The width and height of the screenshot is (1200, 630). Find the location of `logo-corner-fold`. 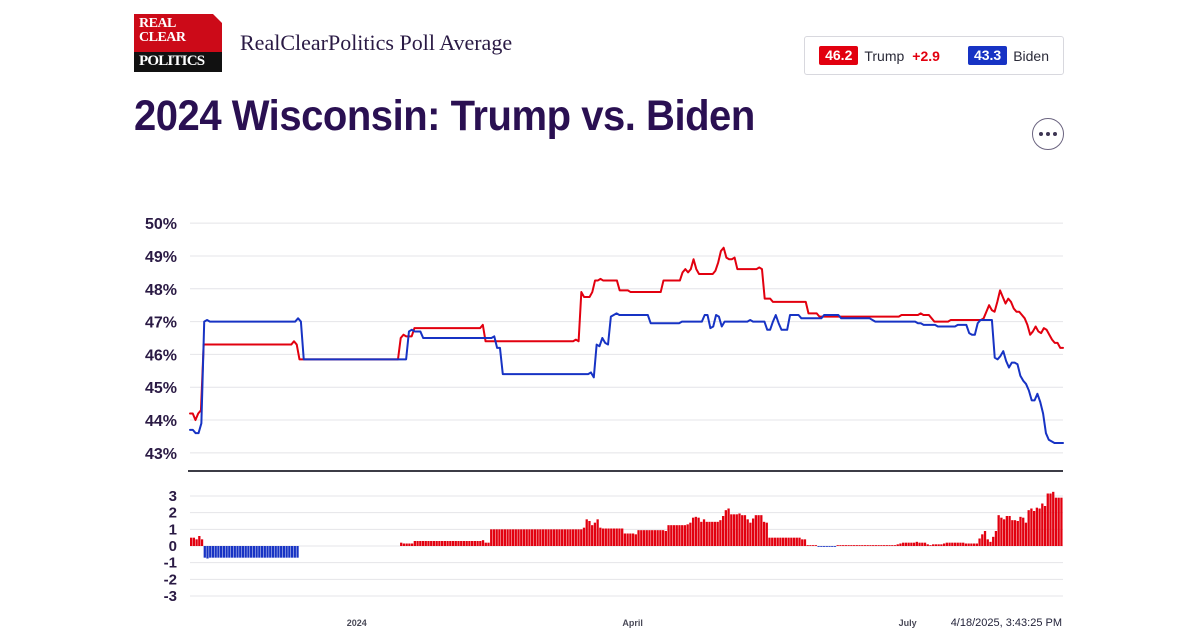

logo-corner-fold is located at coordinates (217, 18).